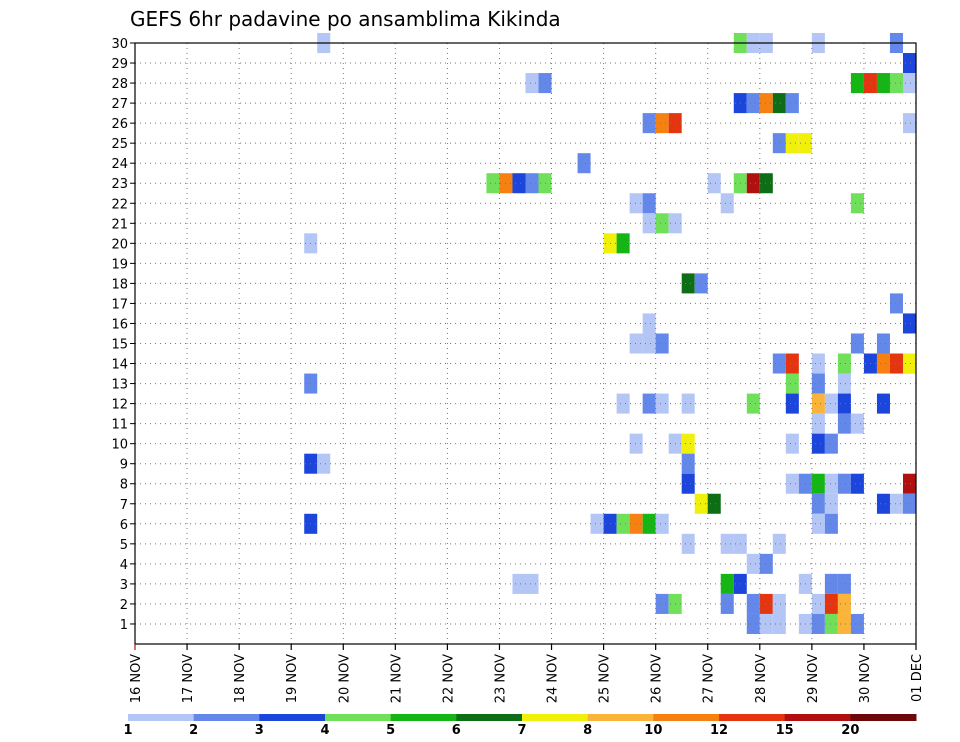 The image size is (960, 742). Describe the element at coordinates (119, 365) in the screenshot. I see `y-tick-label: 14` at that location.